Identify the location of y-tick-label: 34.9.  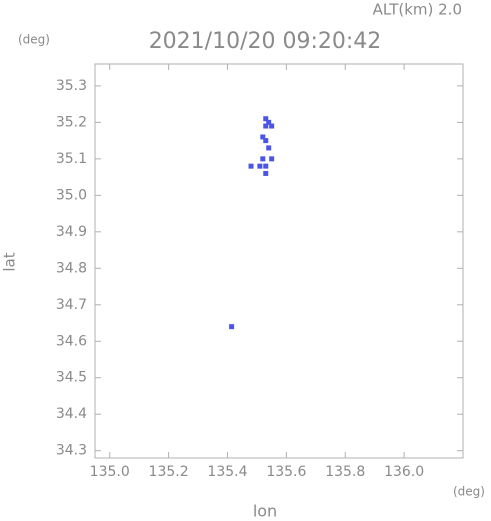
(71, 232).